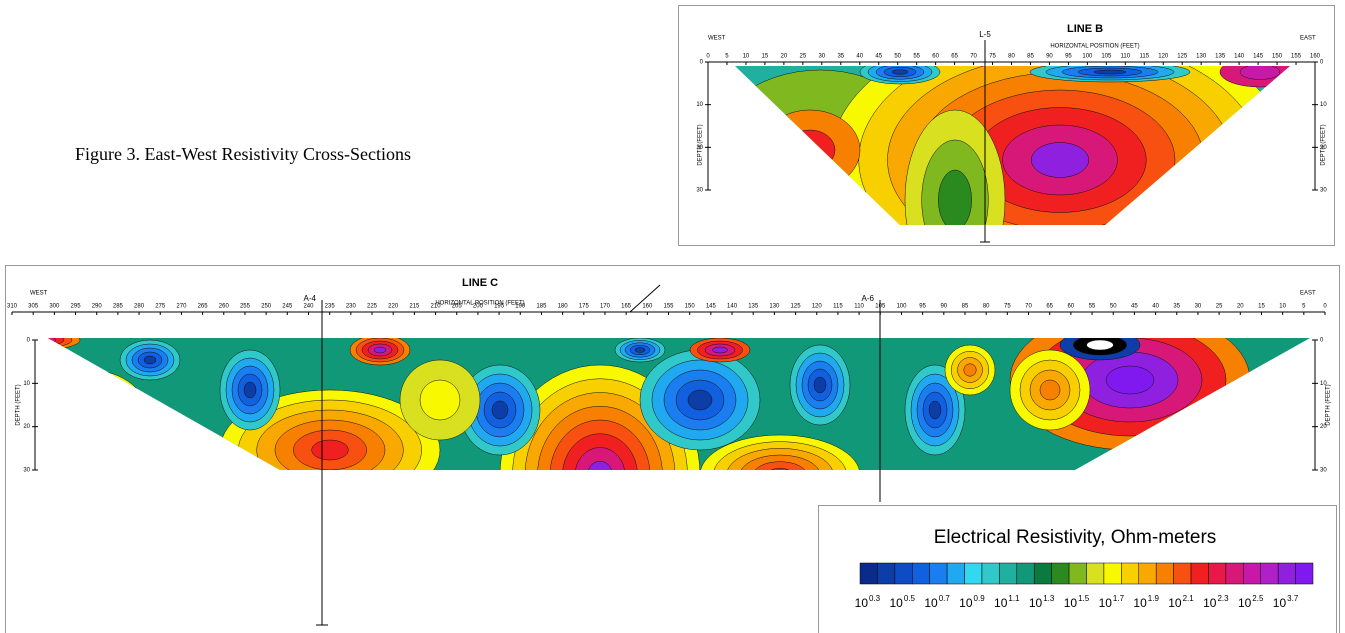 This screenshot has height=633, width=1345. Describe the element at coordinates (457, 307) in the screenshot. I see `x-tick-label: 205` at that location.